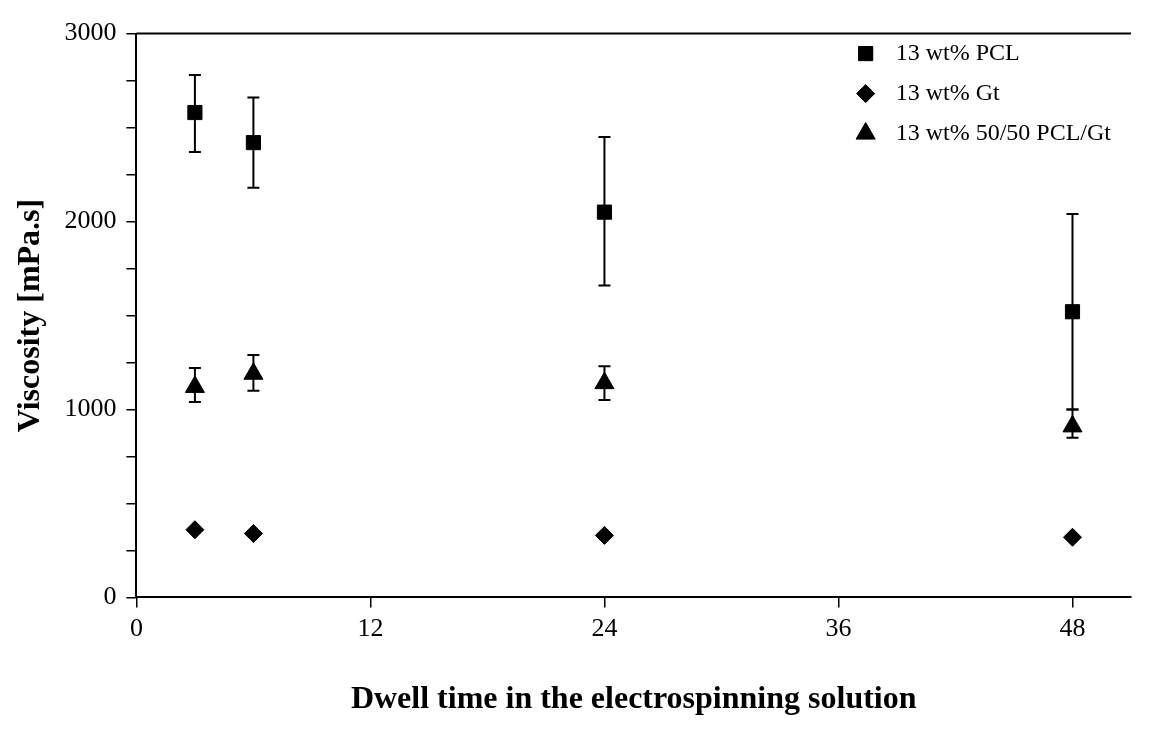 This screenshot has width=1151, height=731. Describe the element at coordinates (957, 51) in the screenshot. I see `legend-label: 13 wt% PCL` at that location.